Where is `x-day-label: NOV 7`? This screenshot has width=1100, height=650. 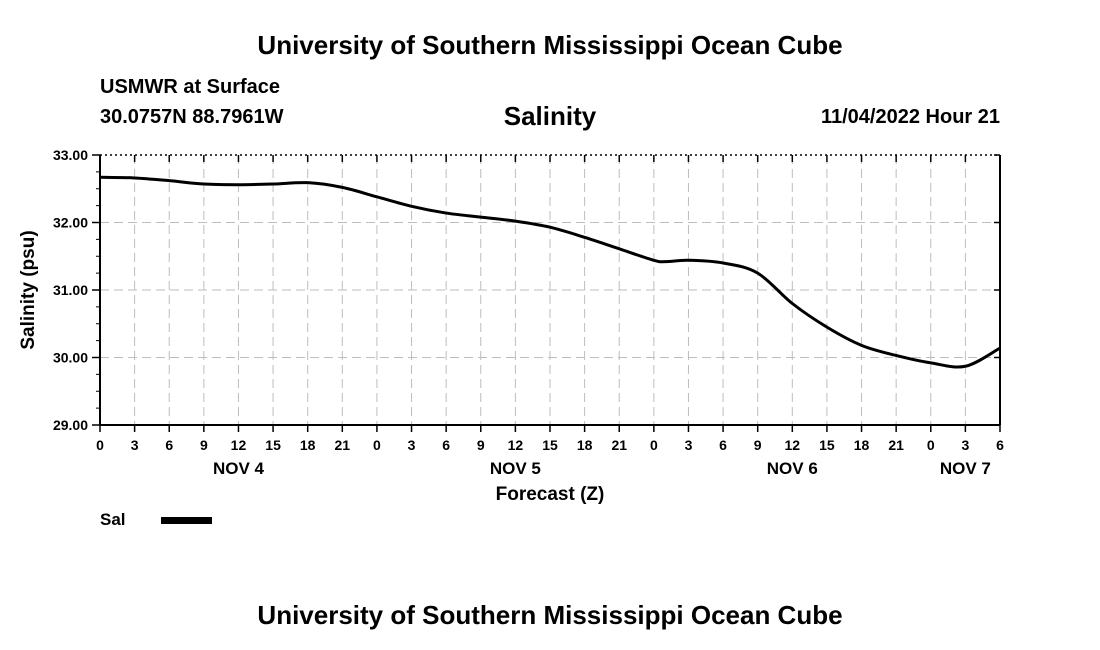 x-day-label: NOV 7 is located at coordinates (965, 468).